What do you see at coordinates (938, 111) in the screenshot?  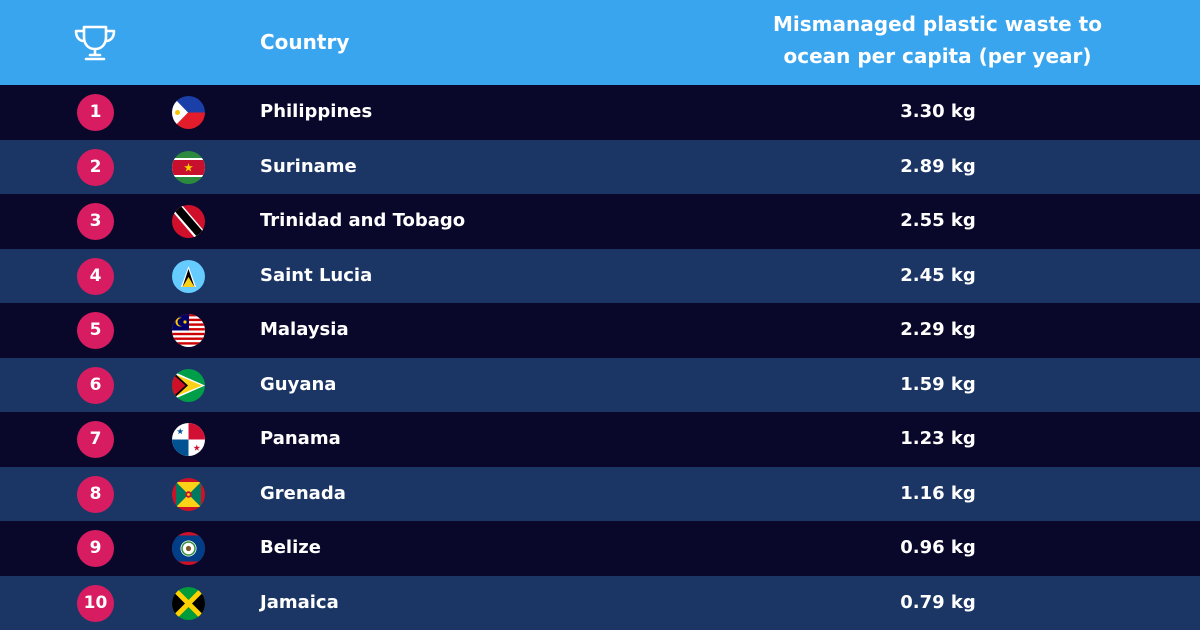 I see `waste-value: 3.30 kg` at bounding box center [938, 111].